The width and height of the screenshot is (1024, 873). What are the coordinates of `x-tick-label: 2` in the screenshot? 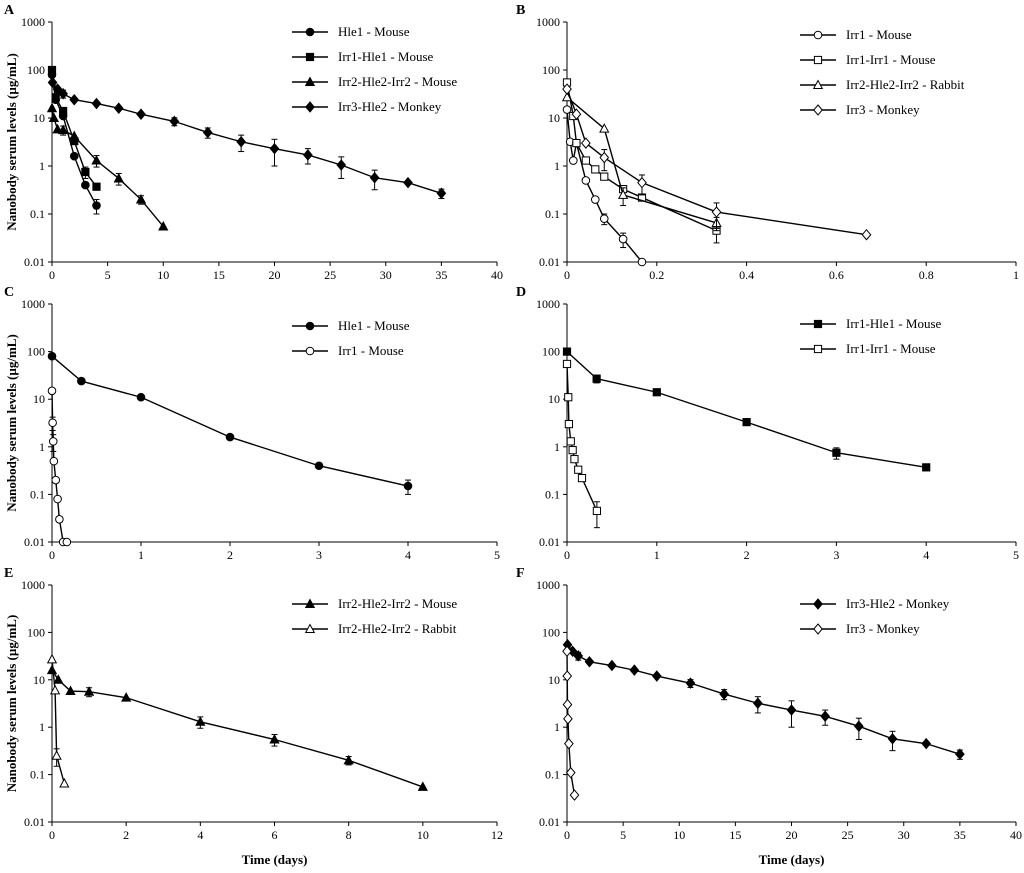 It's located at (126, 835).